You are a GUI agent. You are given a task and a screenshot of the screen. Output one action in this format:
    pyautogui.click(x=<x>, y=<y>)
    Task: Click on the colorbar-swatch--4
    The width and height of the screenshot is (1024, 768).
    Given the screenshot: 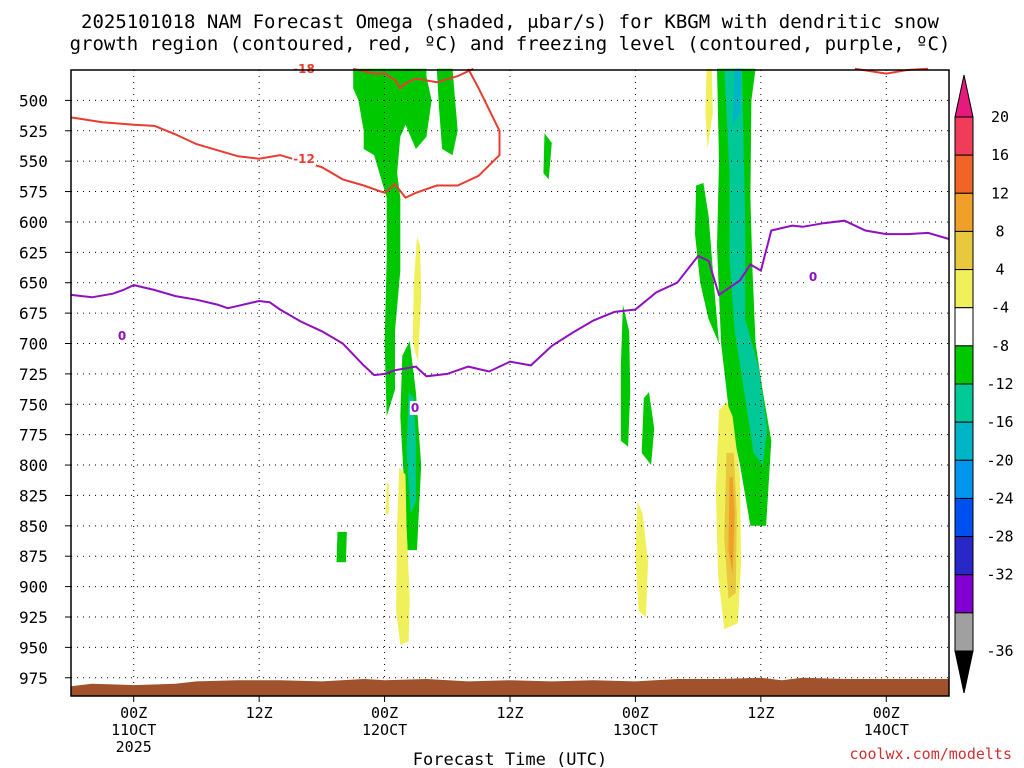 What is the action you would take?
    pyautogui.click(x=964, y=327)
    